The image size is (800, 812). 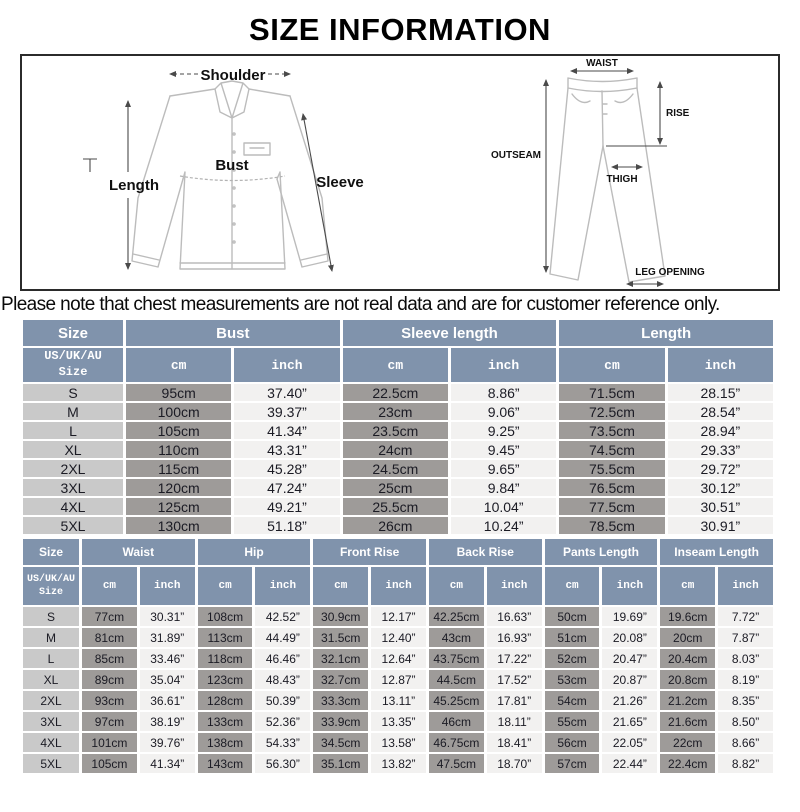 What do you see at coordinates (233, 333) in the screenshot?
I see `header-bust: Bust` at bounding box center [233, 333].